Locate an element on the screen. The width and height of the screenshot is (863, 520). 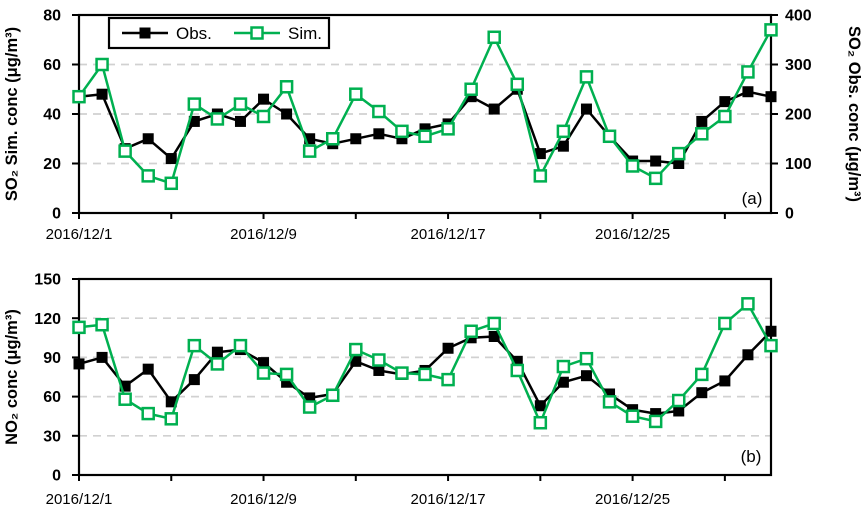
left-axis-title: SO₂ Sim. conc (μg/m³) is located at coordinates (12, 114).